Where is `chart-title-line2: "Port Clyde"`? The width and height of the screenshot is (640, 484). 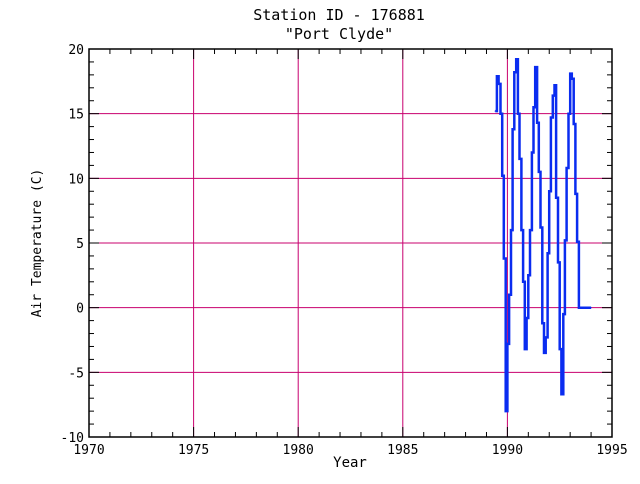
chart-title-line2: "Port Clyde" is located at coordinates (339, 34).